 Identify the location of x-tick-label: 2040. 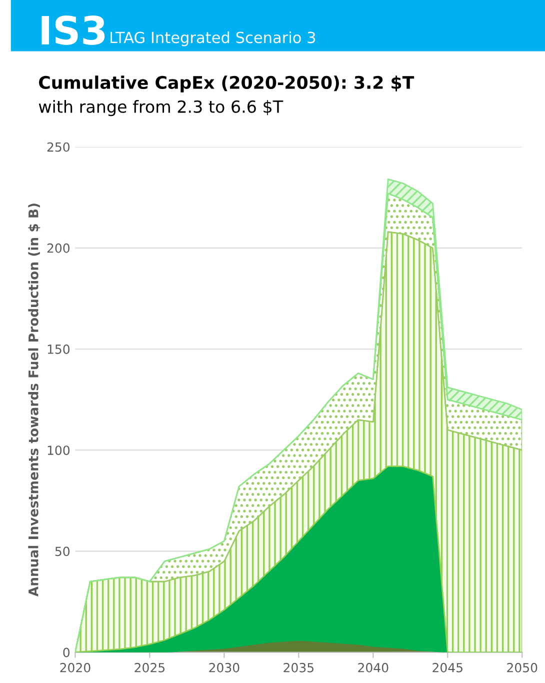
(373, 667).